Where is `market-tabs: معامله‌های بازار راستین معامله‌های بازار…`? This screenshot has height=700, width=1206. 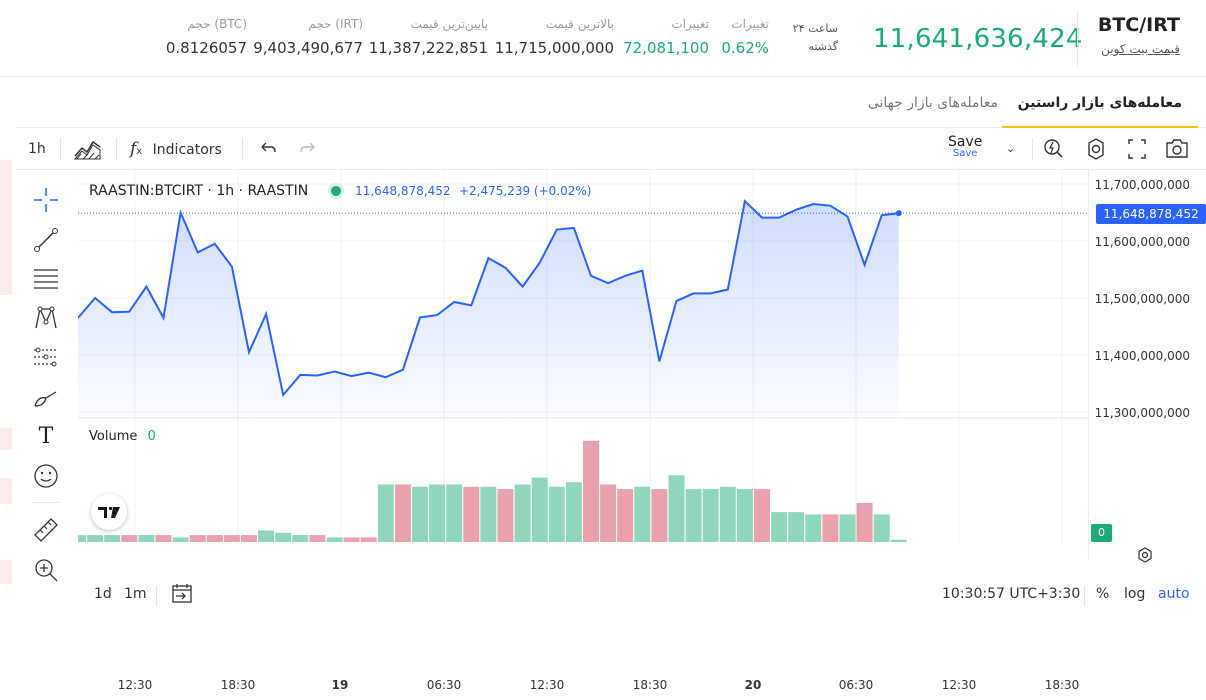
market-tabs: معامله‌های بازار راستین معامله‌های بازار… is located at coordinates (611, 103).